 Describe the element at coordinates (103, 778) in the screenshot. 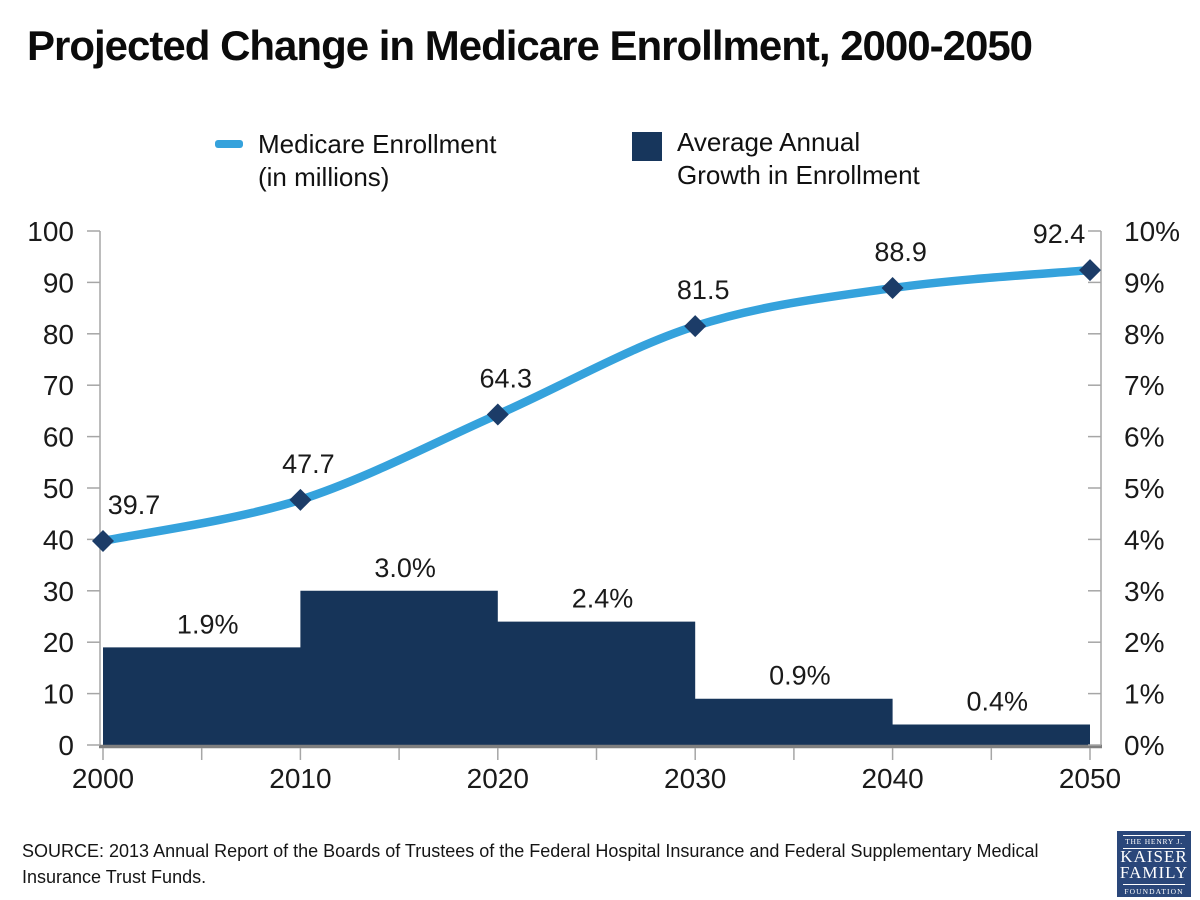

I see `x-axis-tick-label: 2000` at that location.